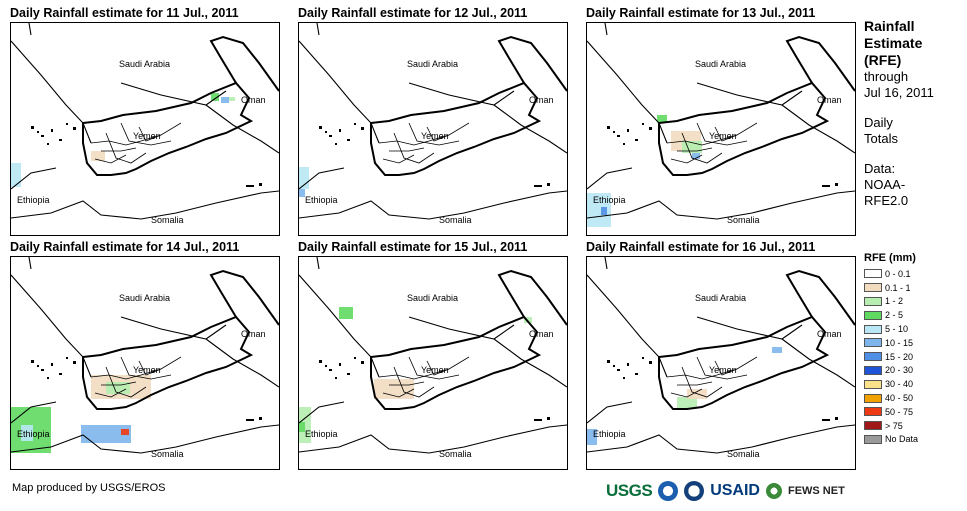  I want to click on legend-item: 30 - 40, so click(914, 384).